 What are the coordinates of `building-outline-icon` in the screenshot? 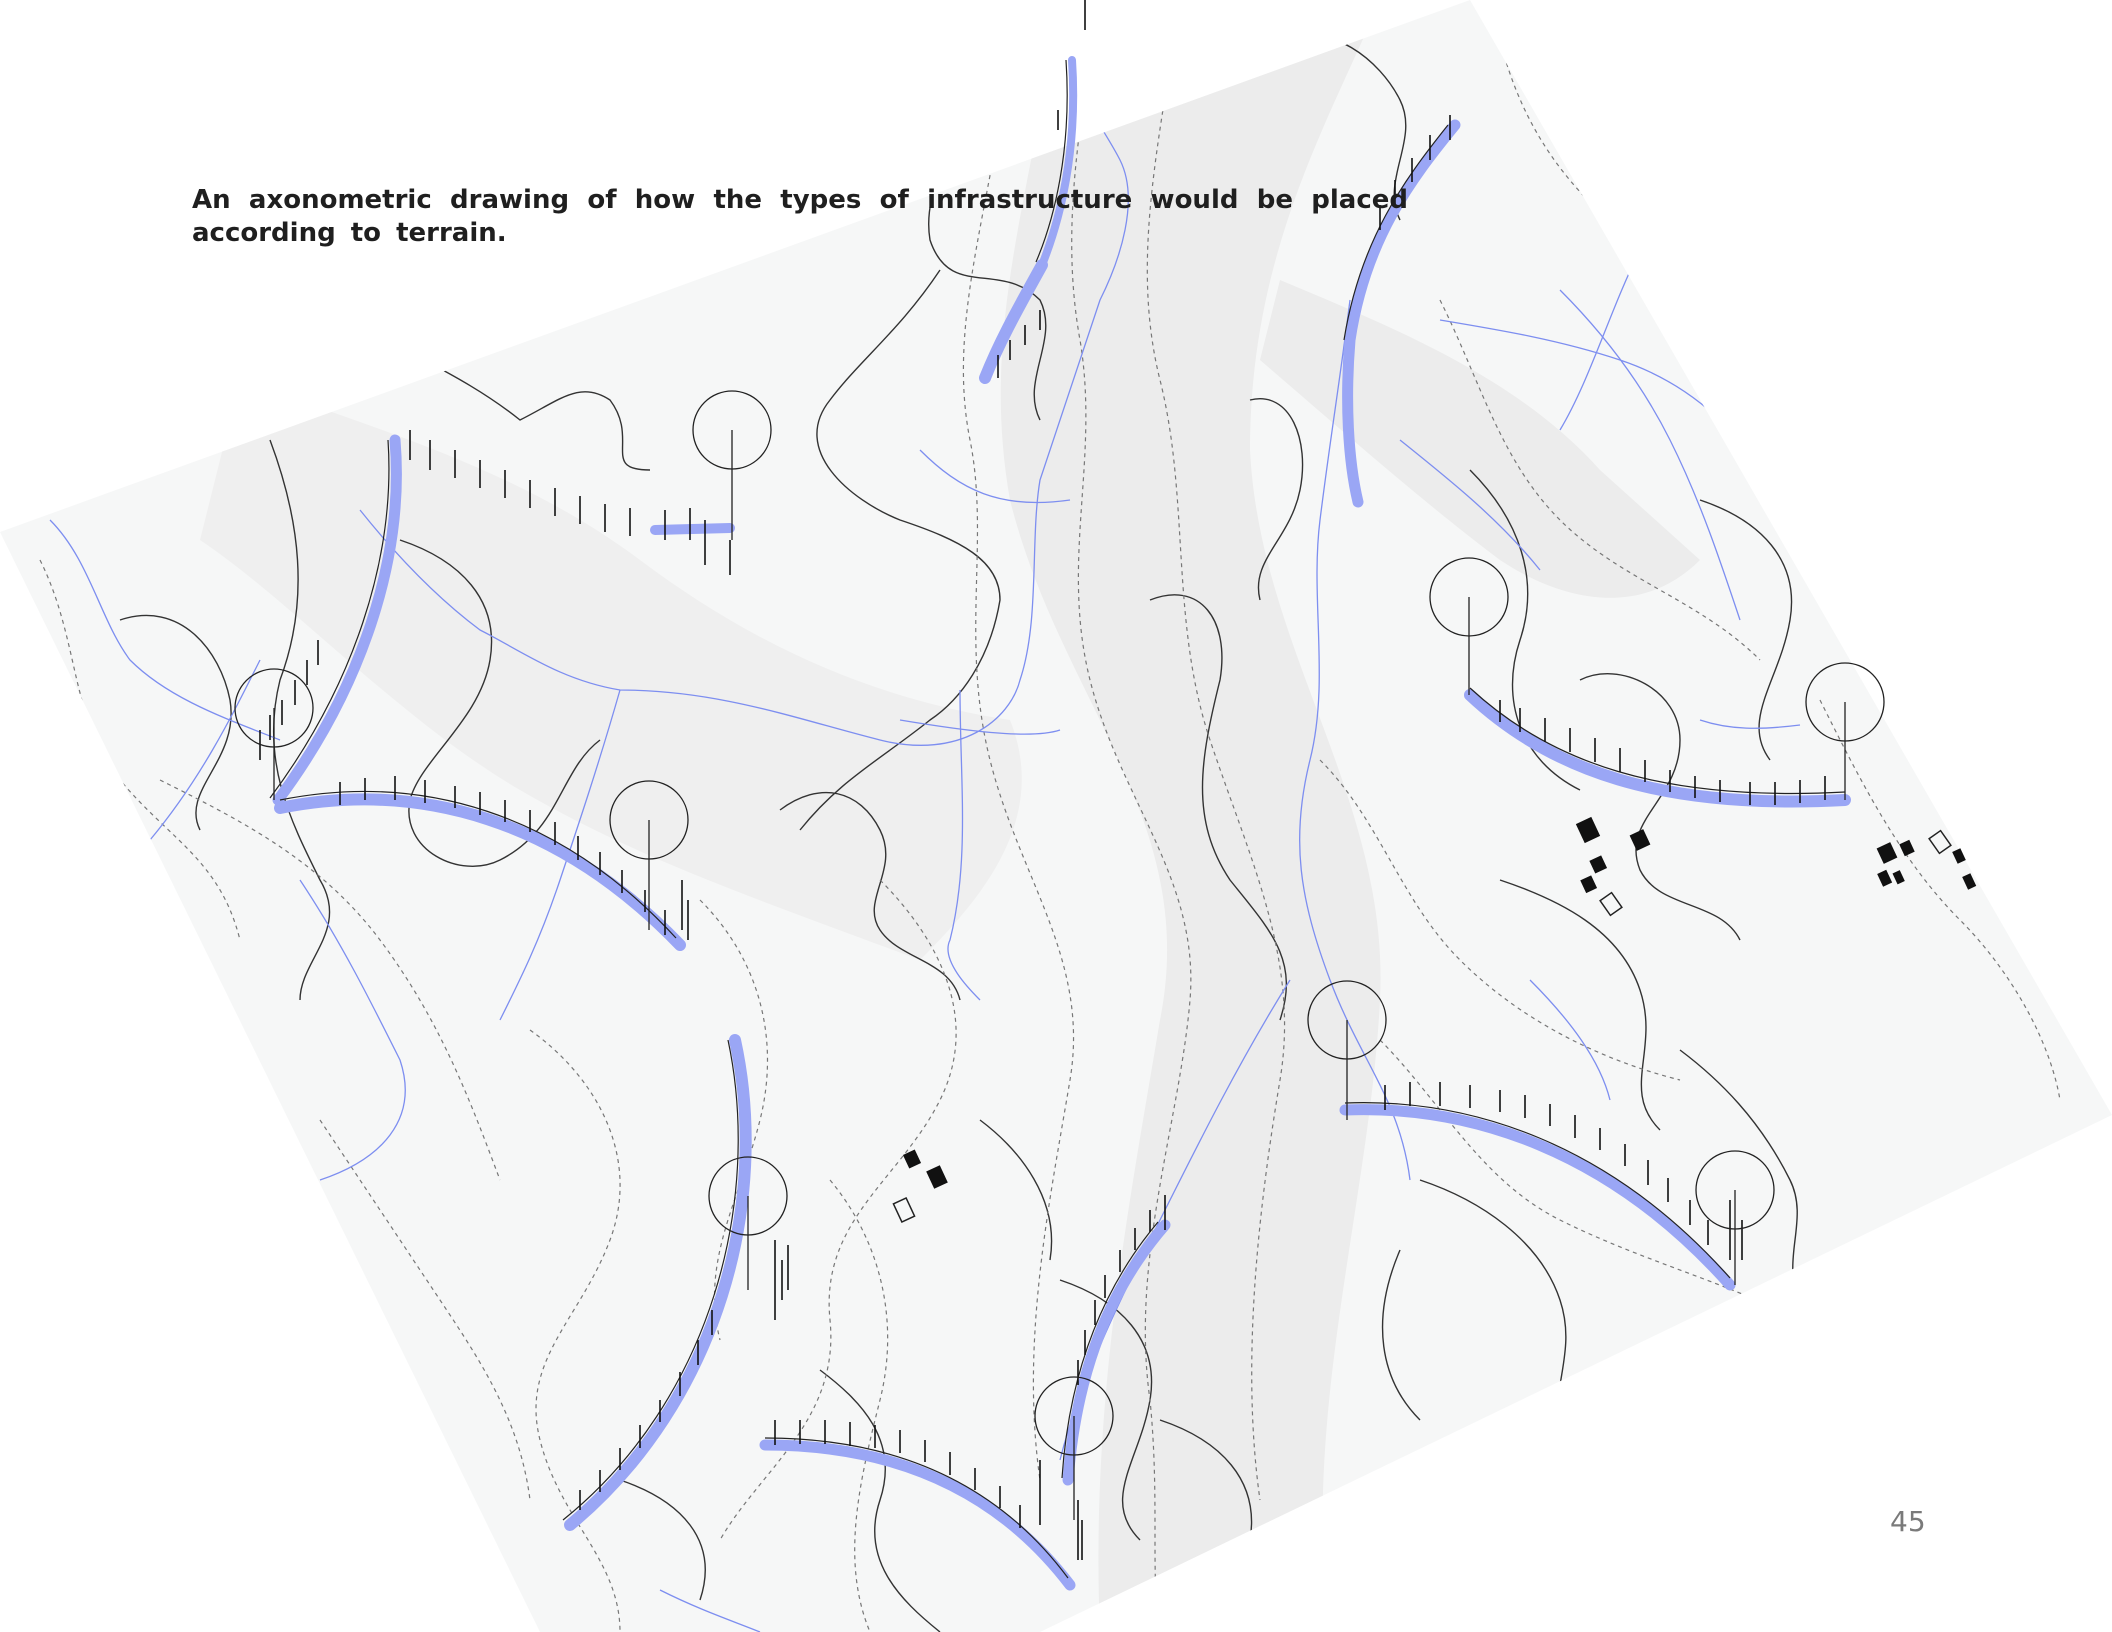 It's located at (1422, 1026).